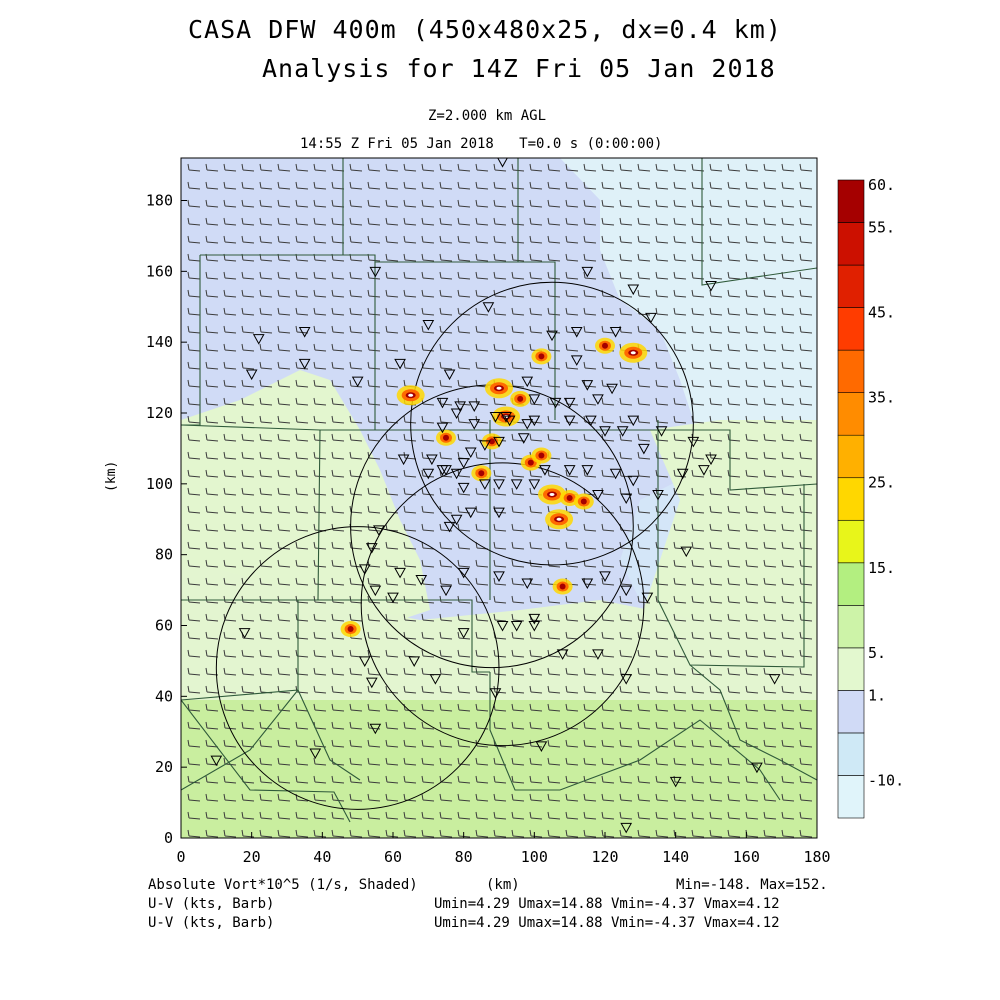 Image resolution: width=1000 pixels, height=1000 pixels. I want to click on x-tick-label: 120, so click(604, 857).